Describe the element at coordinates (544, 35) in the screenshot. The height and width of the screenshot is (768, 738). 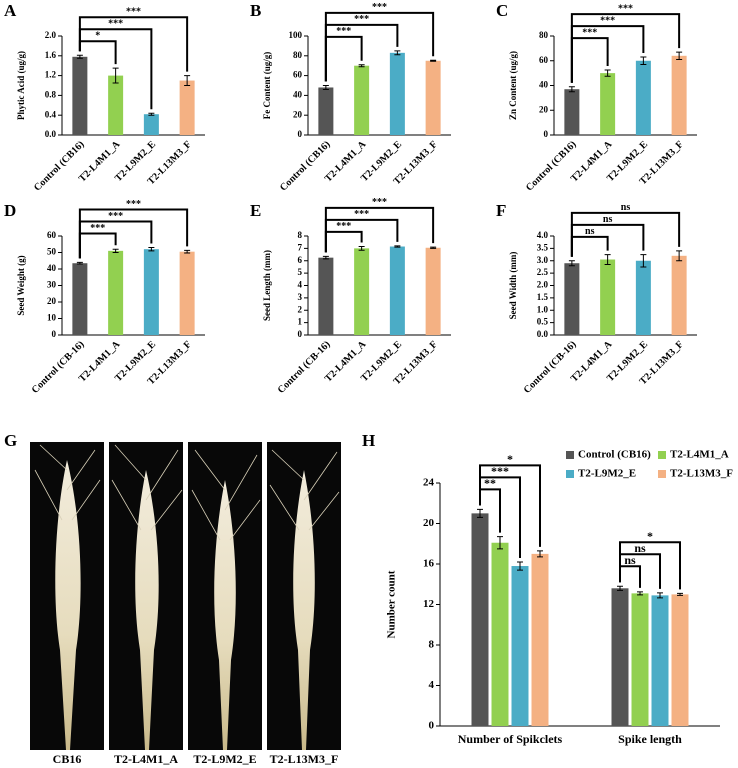
I see `y-tick-label: 80` at that location.